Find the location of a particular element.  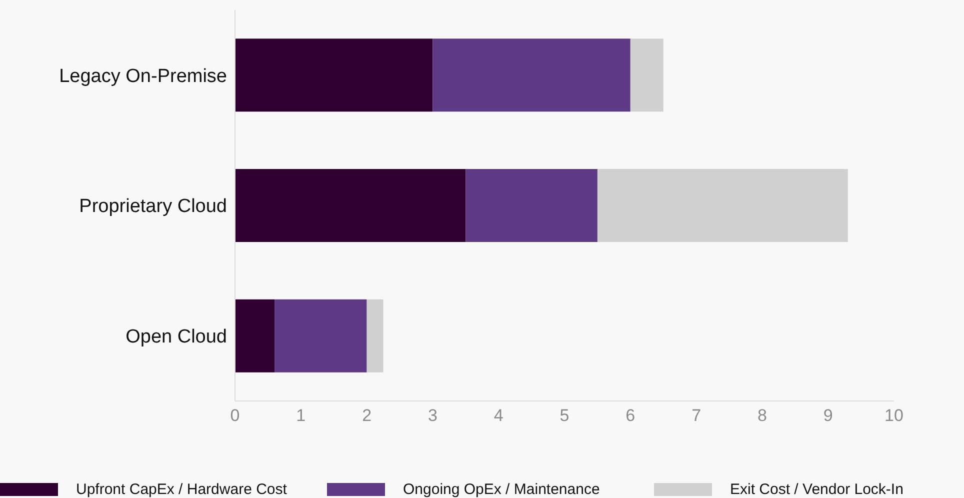

y-tick-label: Proprietary Cloud is located at coordinates (153, 207).